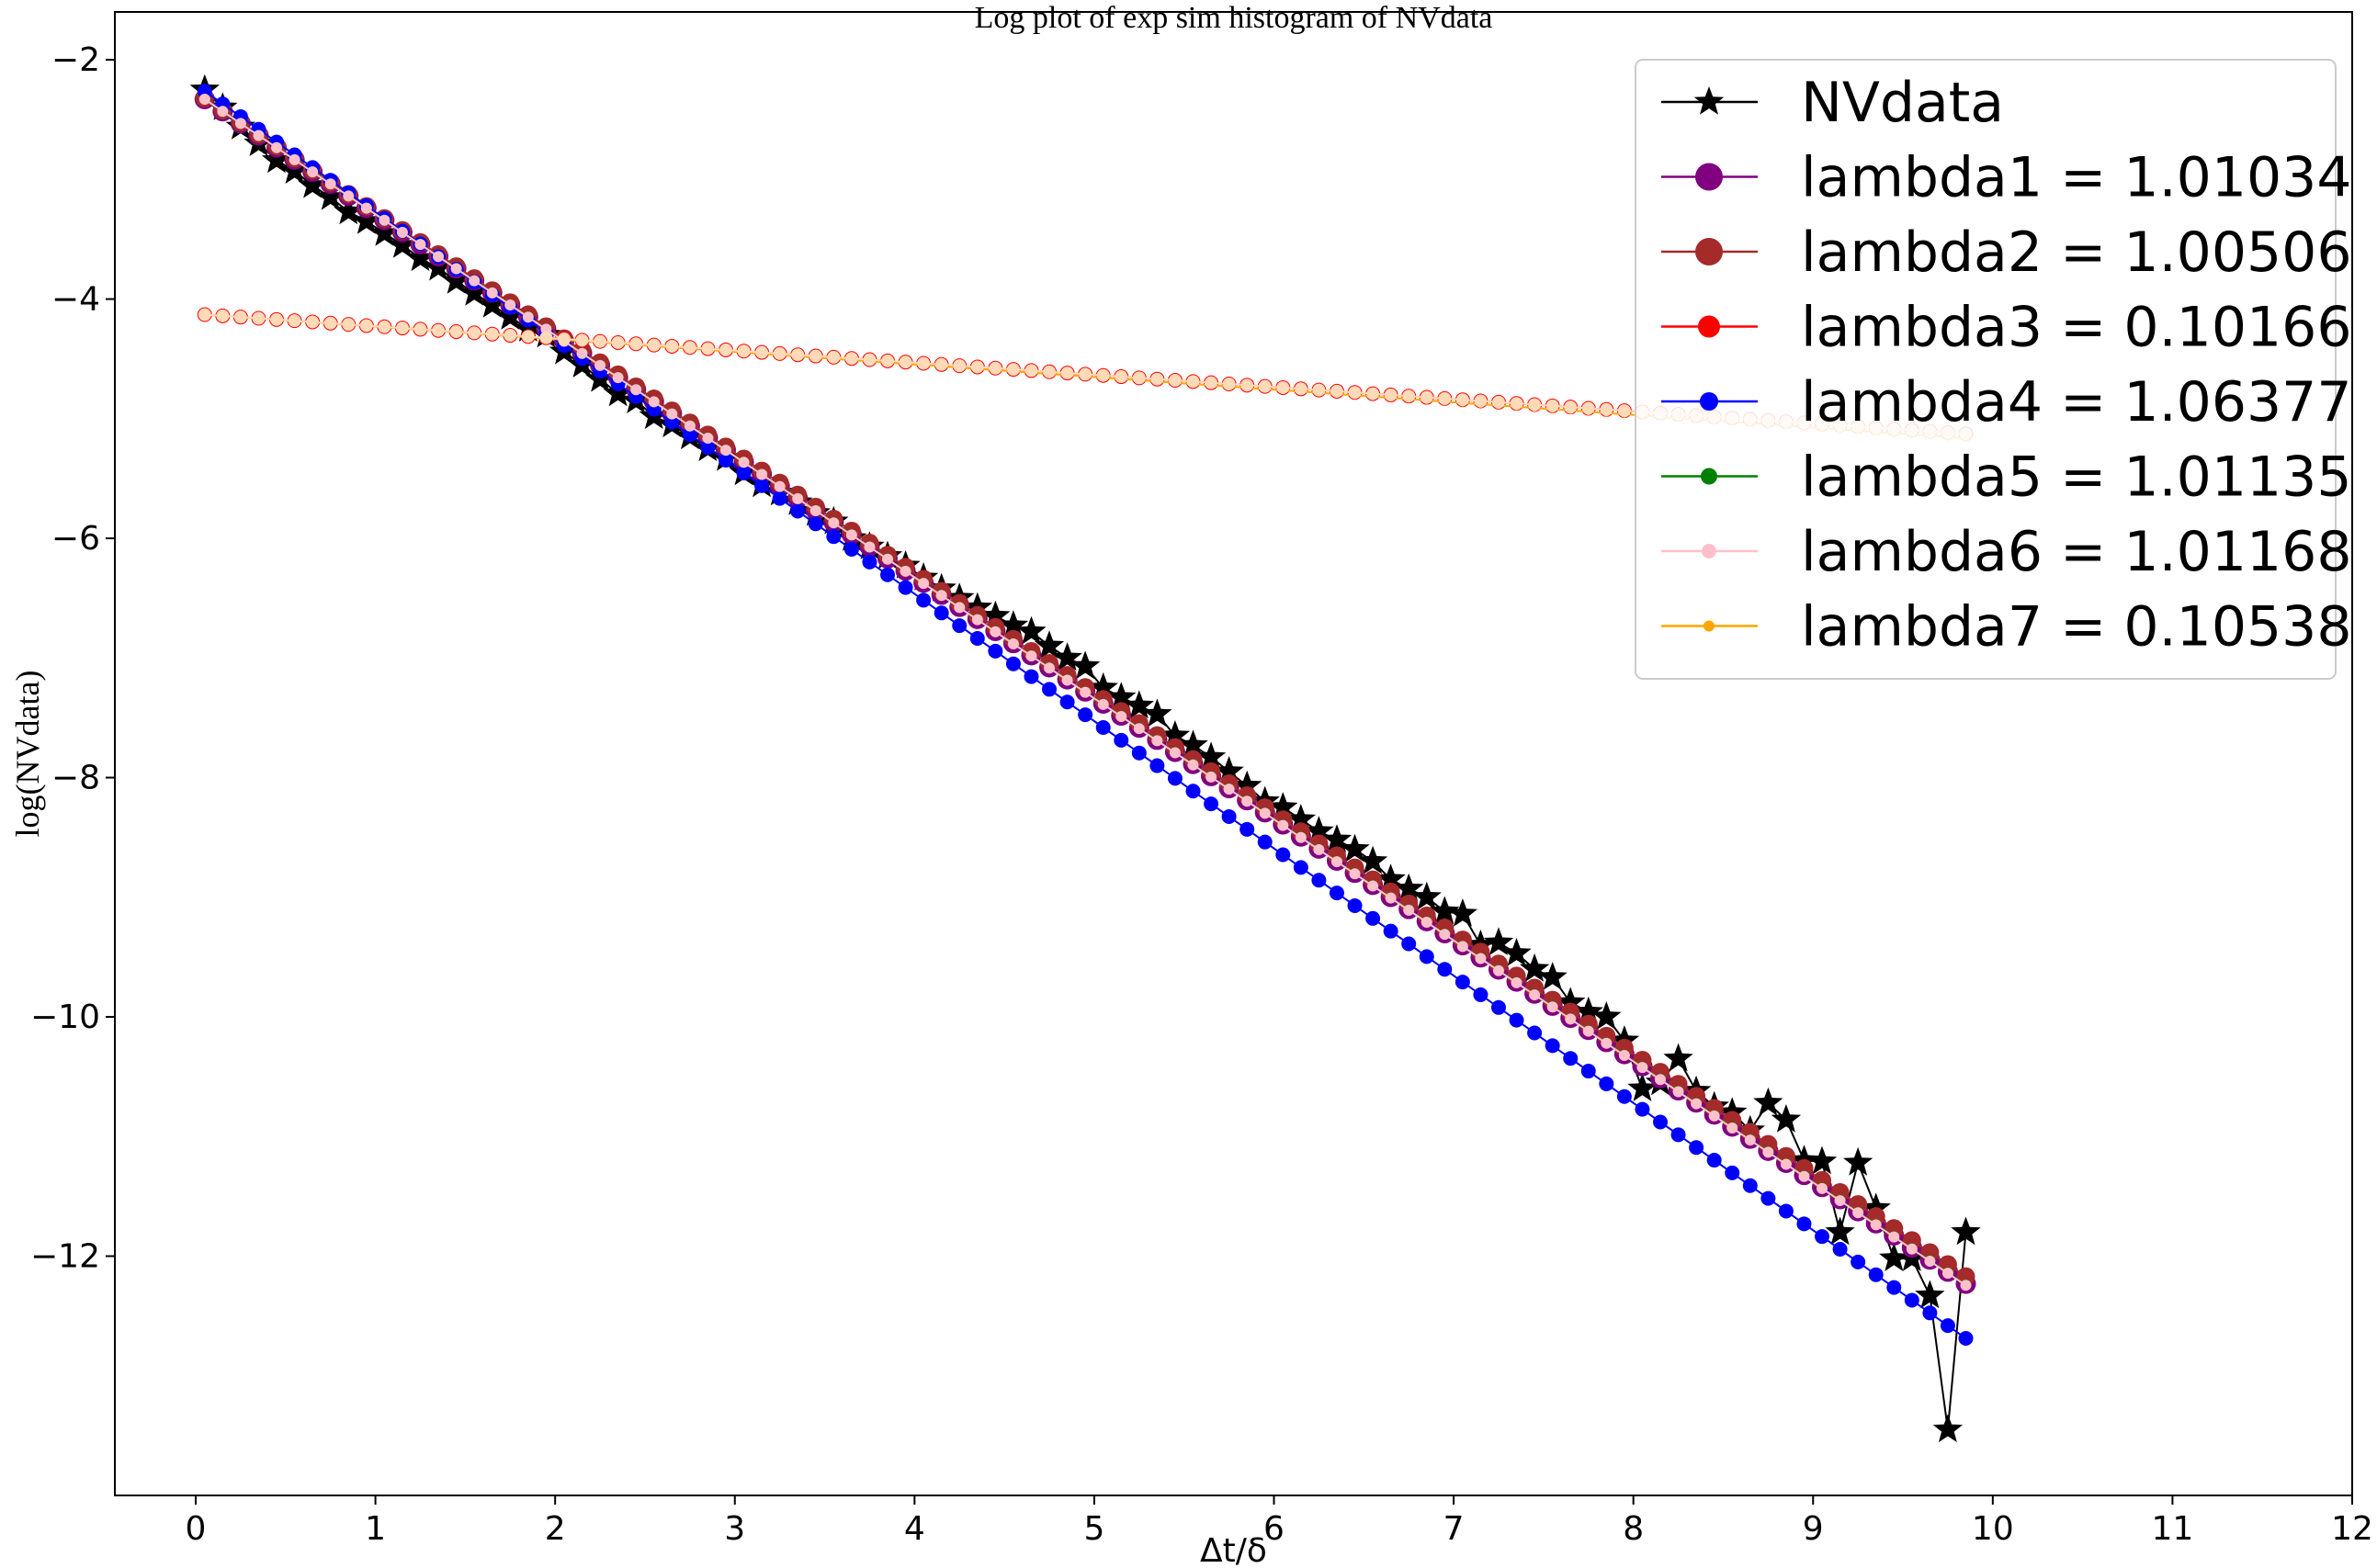 The height and width of the screenshot is (1568, 2377). What do you see at coordinates (1986, 369) in the screenshot?
I see `legend-box` at bounding box center [1986, 369].